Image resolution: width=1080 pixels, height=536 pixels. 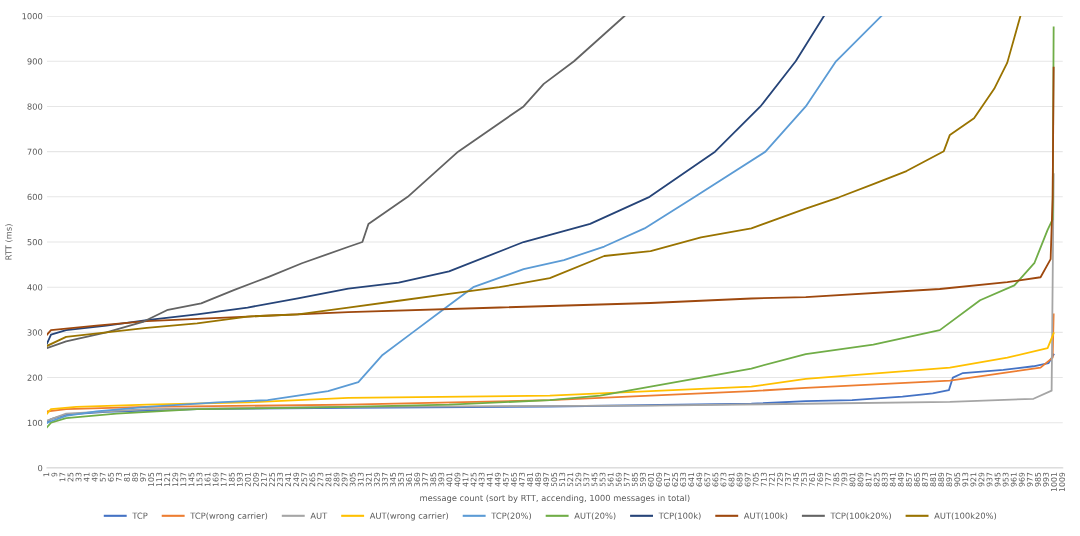 I want to click on line-series, so click(x=550, y=373).